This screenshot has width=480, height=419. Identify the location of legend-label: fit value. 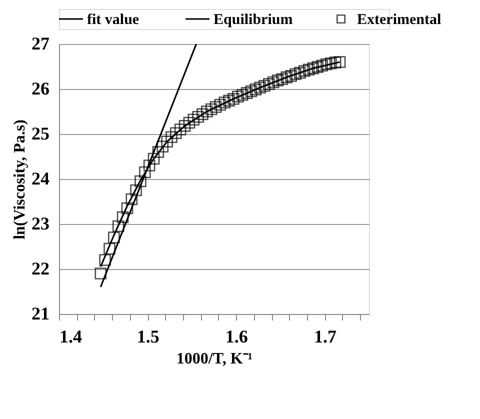
(113, 20).